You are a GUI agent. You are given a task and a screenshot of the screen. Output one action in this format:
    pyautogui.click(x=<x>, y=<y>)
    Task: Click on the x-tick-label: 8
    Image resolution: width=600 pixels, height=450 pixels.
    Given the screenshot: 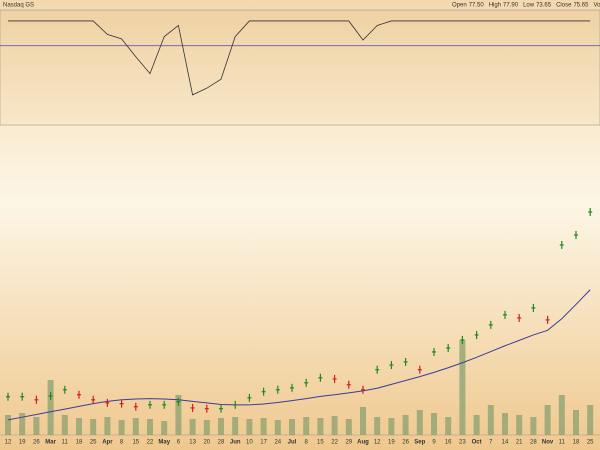 What is the action you would take?
    pyautogui.click(x=122, y=443)
    